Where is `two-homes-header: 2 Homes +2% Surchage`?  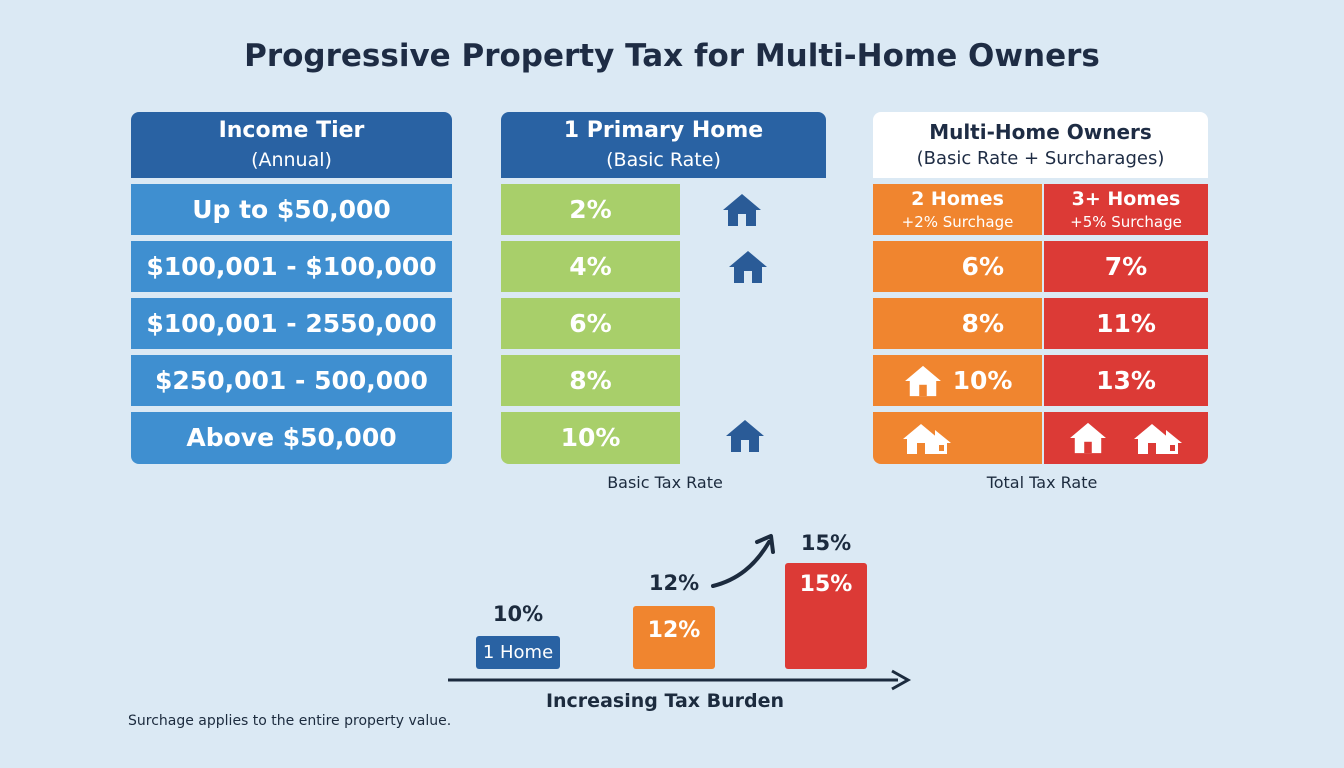 two-homes-header: 2 Homes +2% Surchage is located at coordinates (957, 209).